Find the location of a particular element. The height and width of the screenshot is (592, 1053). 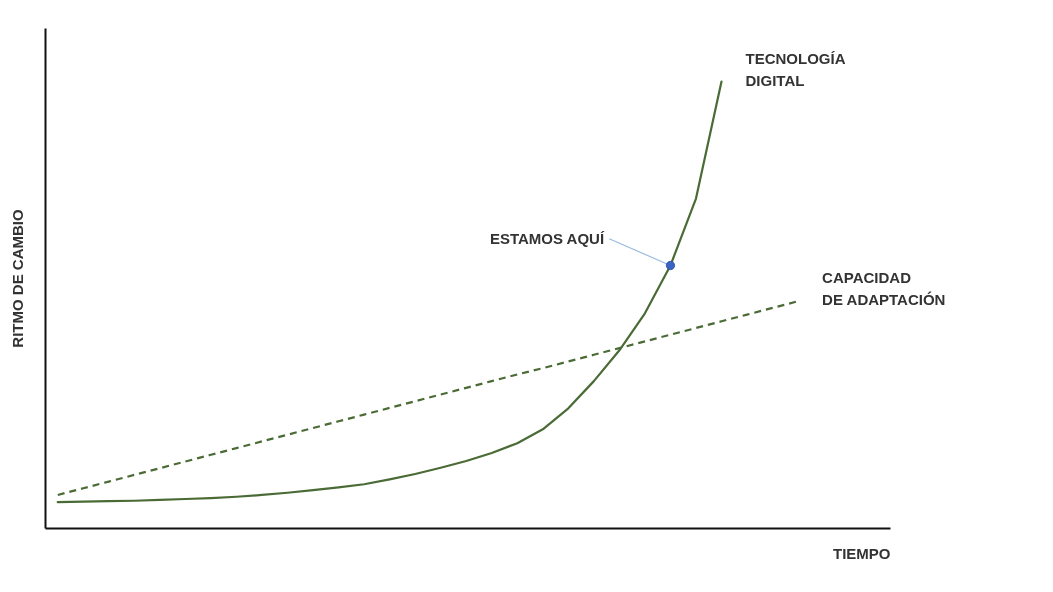

x-axis-title: TIEMPO is located at coordinates (861, 553).